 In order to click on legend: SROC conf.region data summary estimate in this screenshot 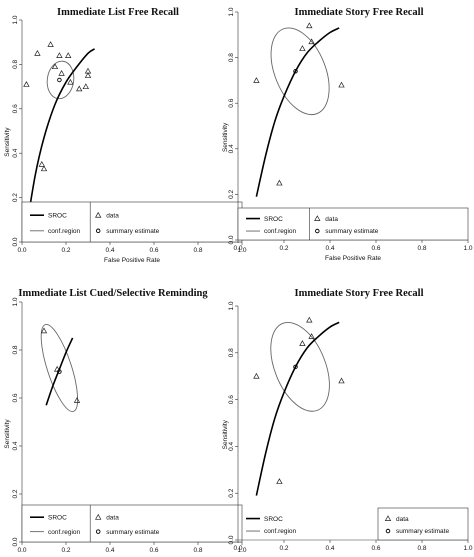, I will do `click(353, 224)`.